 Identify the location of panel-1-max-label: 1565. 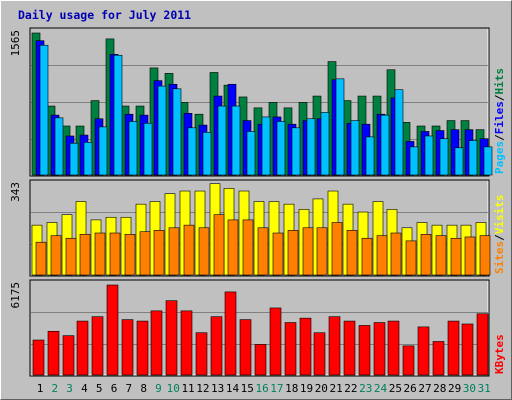
(15, 43).